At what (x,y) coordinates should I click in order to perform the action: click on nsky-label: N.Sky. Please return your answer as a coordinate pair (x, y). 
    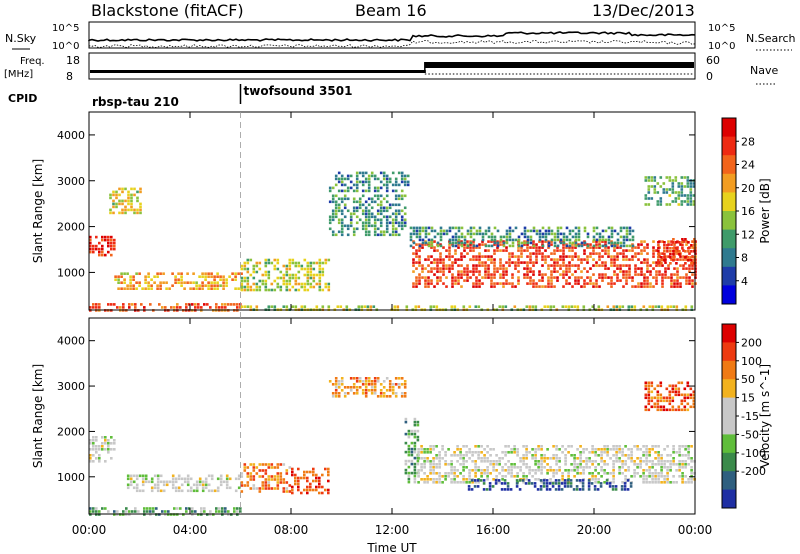
    Looking at the image, I should click on (21, 38).